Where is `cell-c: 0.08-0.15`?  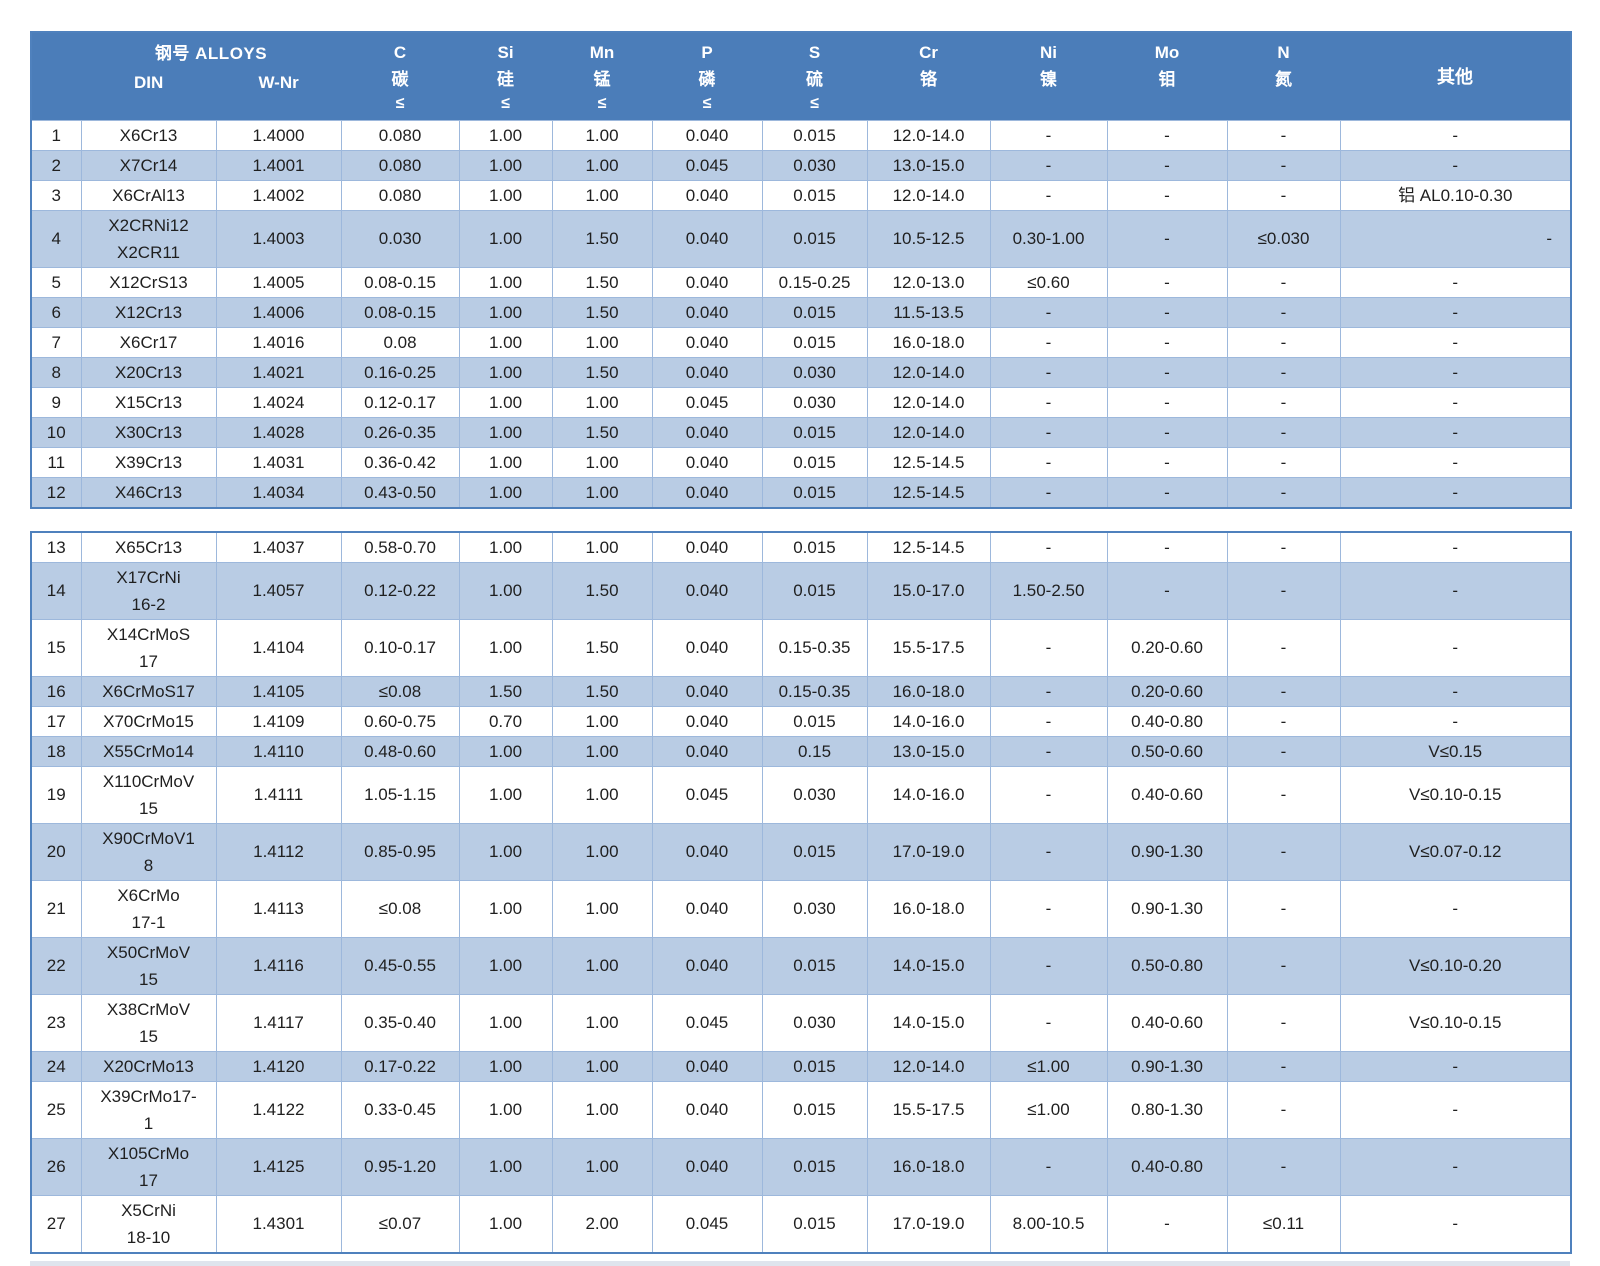 cell-c: 0.08-0.15 is located at coordinates (400, 282).